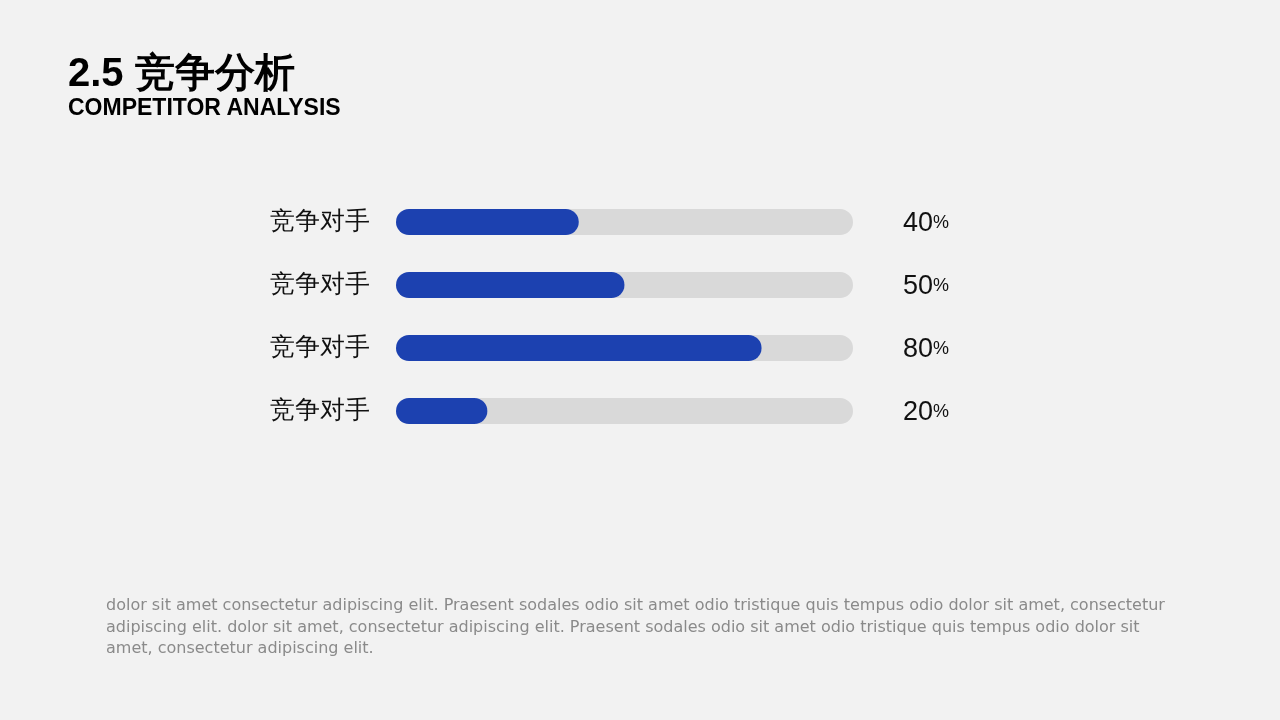 The width and height of the screenshot is (1280, 720). What do you see at coordinates (636, 626) in the screenshot?
I see `text: dolor sit amet consectetur adipiscing elit. Praesent sodales odio sit amet odio tristique quis tempus odio dolor sit amet, consectetur adipiscing elit. dolor sit amet, consectetur adipiscing elit. Praesent sodales odio sit amet odio tristique quis tempus odio dolor sit amet, consectetur adipiscing elit.` at bounding box center [636, 626].